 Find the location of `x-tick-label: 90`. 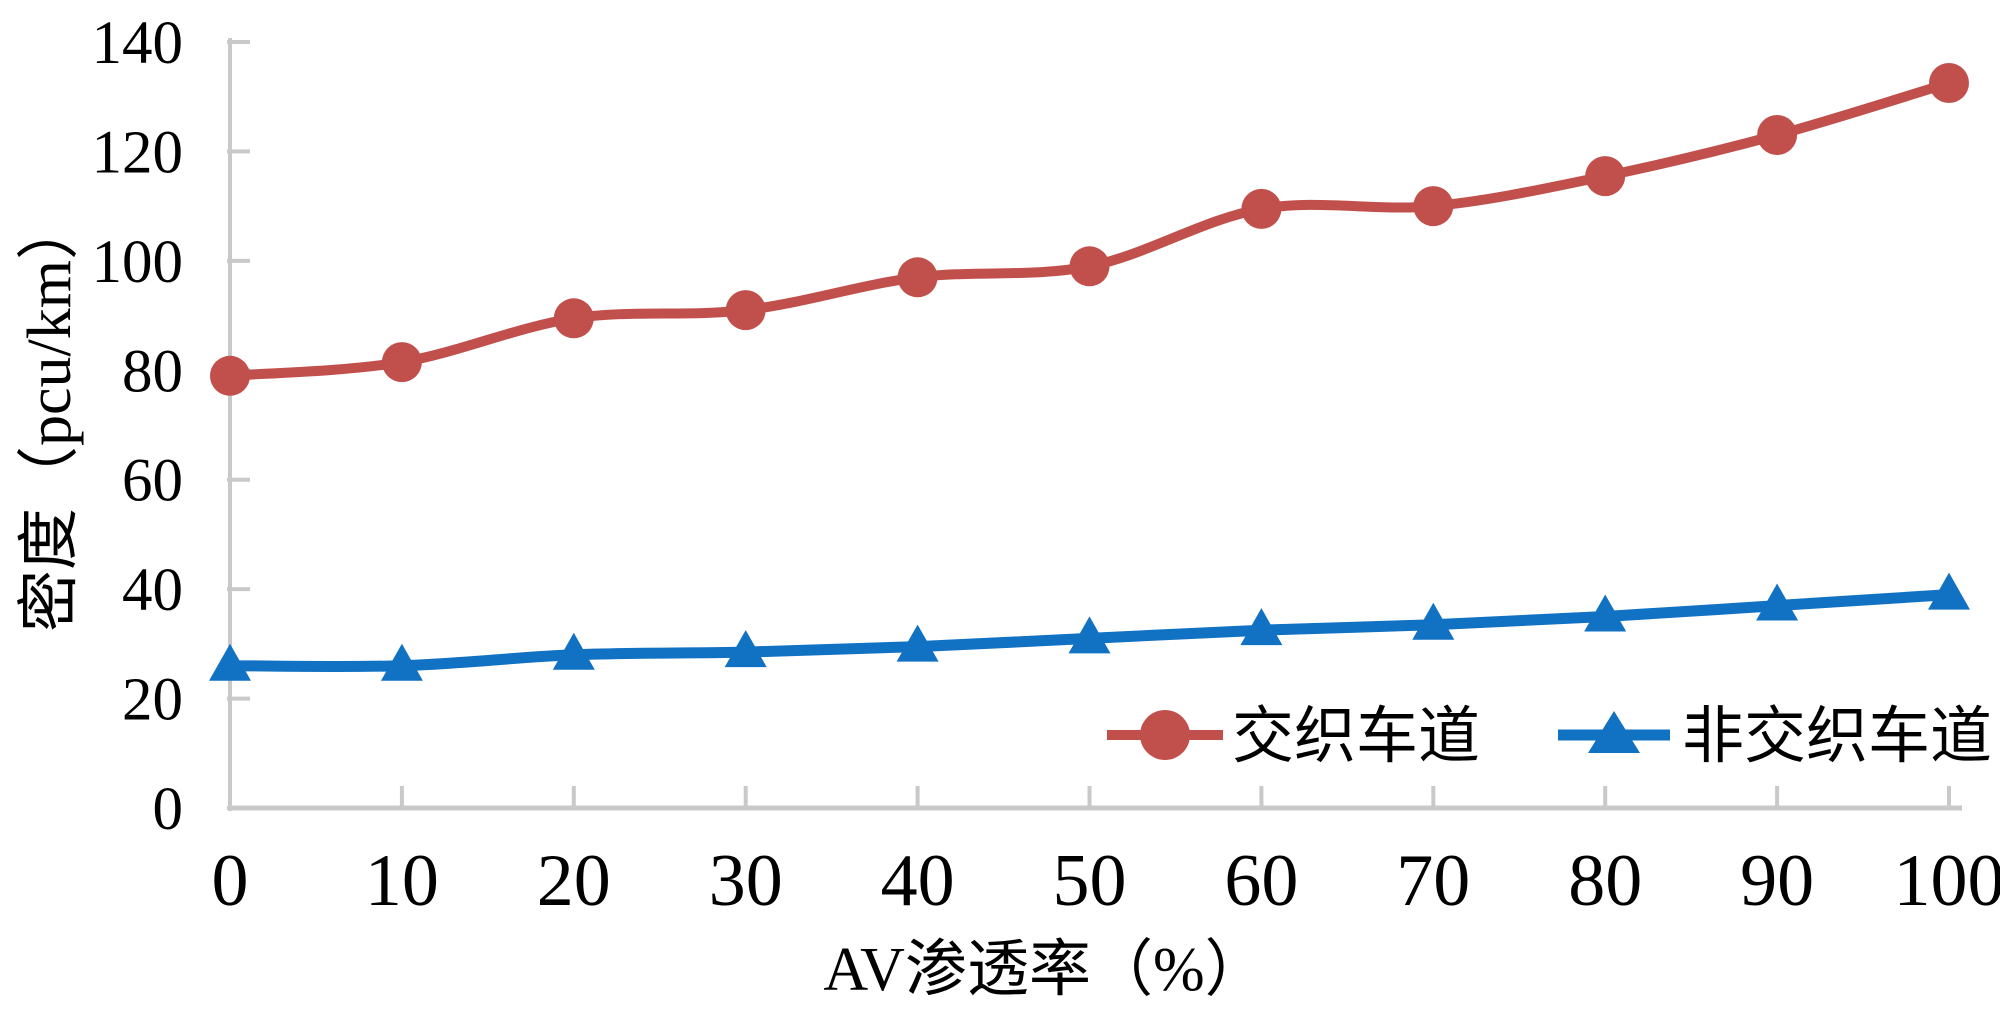

x-tick-label: 90 is located at coordinates (1777, 881).